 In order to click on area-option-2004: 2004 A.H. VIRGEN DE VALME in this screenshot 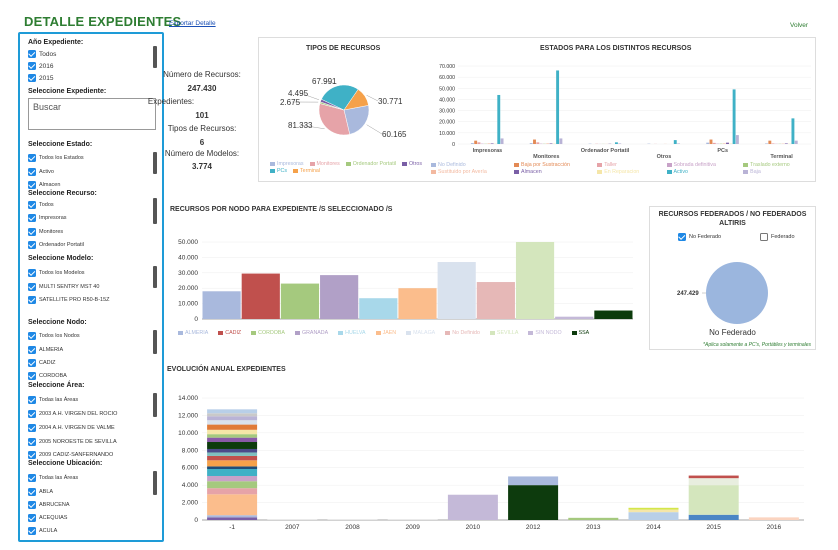, I will do `click(71, 428)`.